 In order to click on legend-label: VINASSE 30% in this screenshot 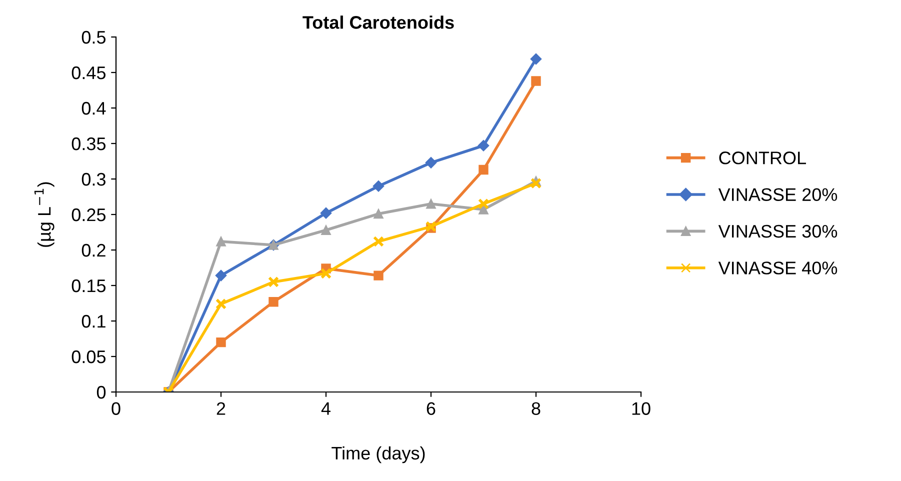, I will do `click(778, 231)`.